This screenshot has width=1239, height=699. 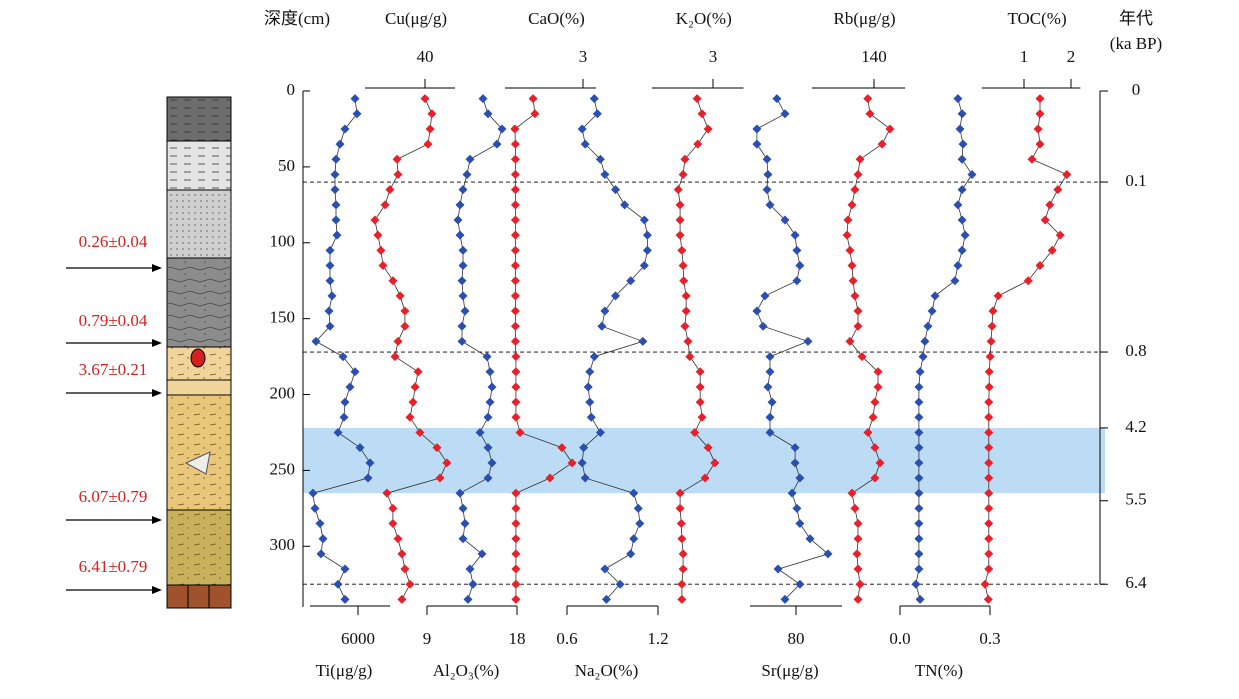 I want to click on depth-tick-label: 150, so click(x=283, y=317).